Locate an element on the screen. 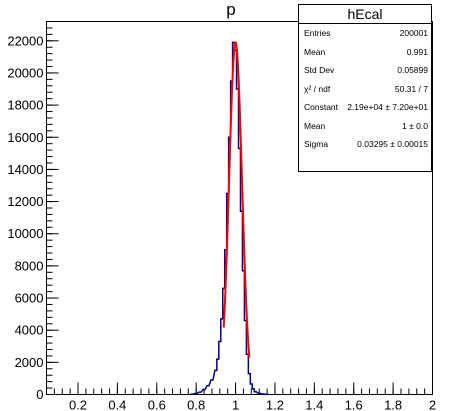 This screenshot has height=411, width=468. y-tick-label: 12000 is located at coordinates (25, 201).